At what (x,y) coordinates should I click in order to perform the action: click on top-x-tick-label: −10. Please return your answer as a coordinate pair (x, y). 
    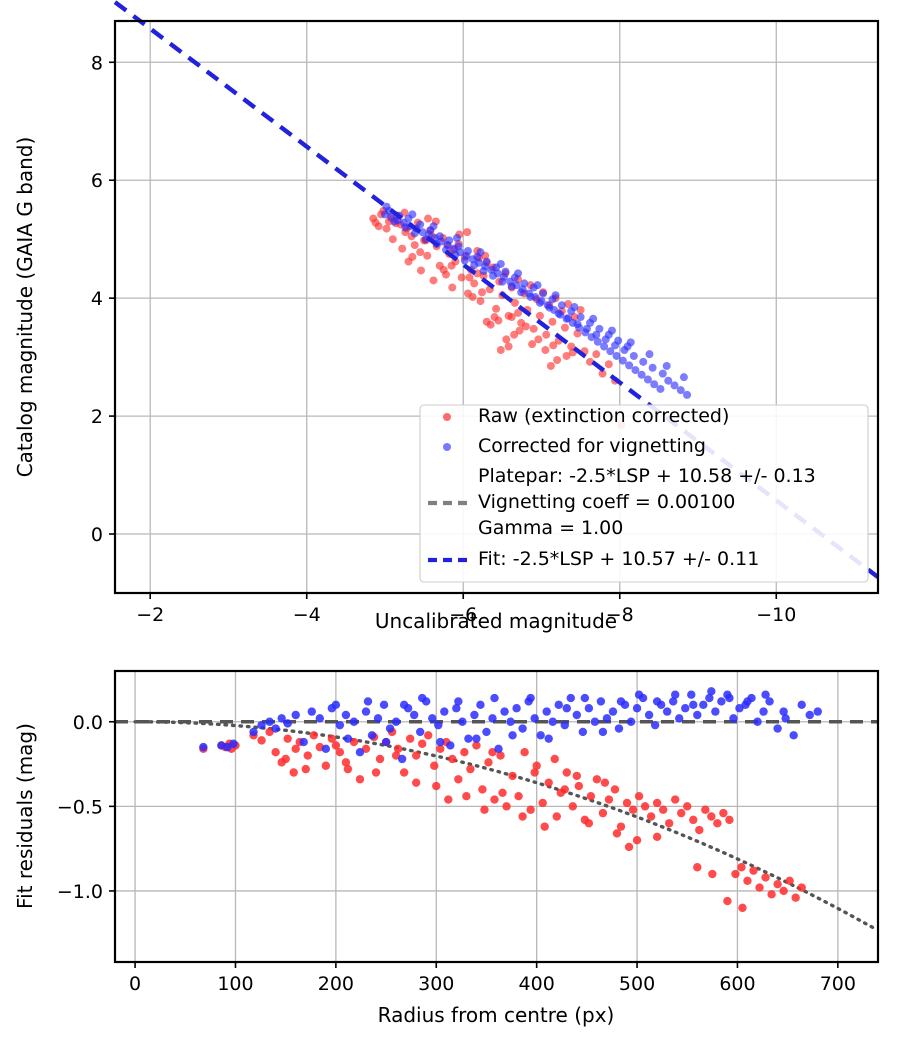
    Looking at the image, I should click on (776, 615).